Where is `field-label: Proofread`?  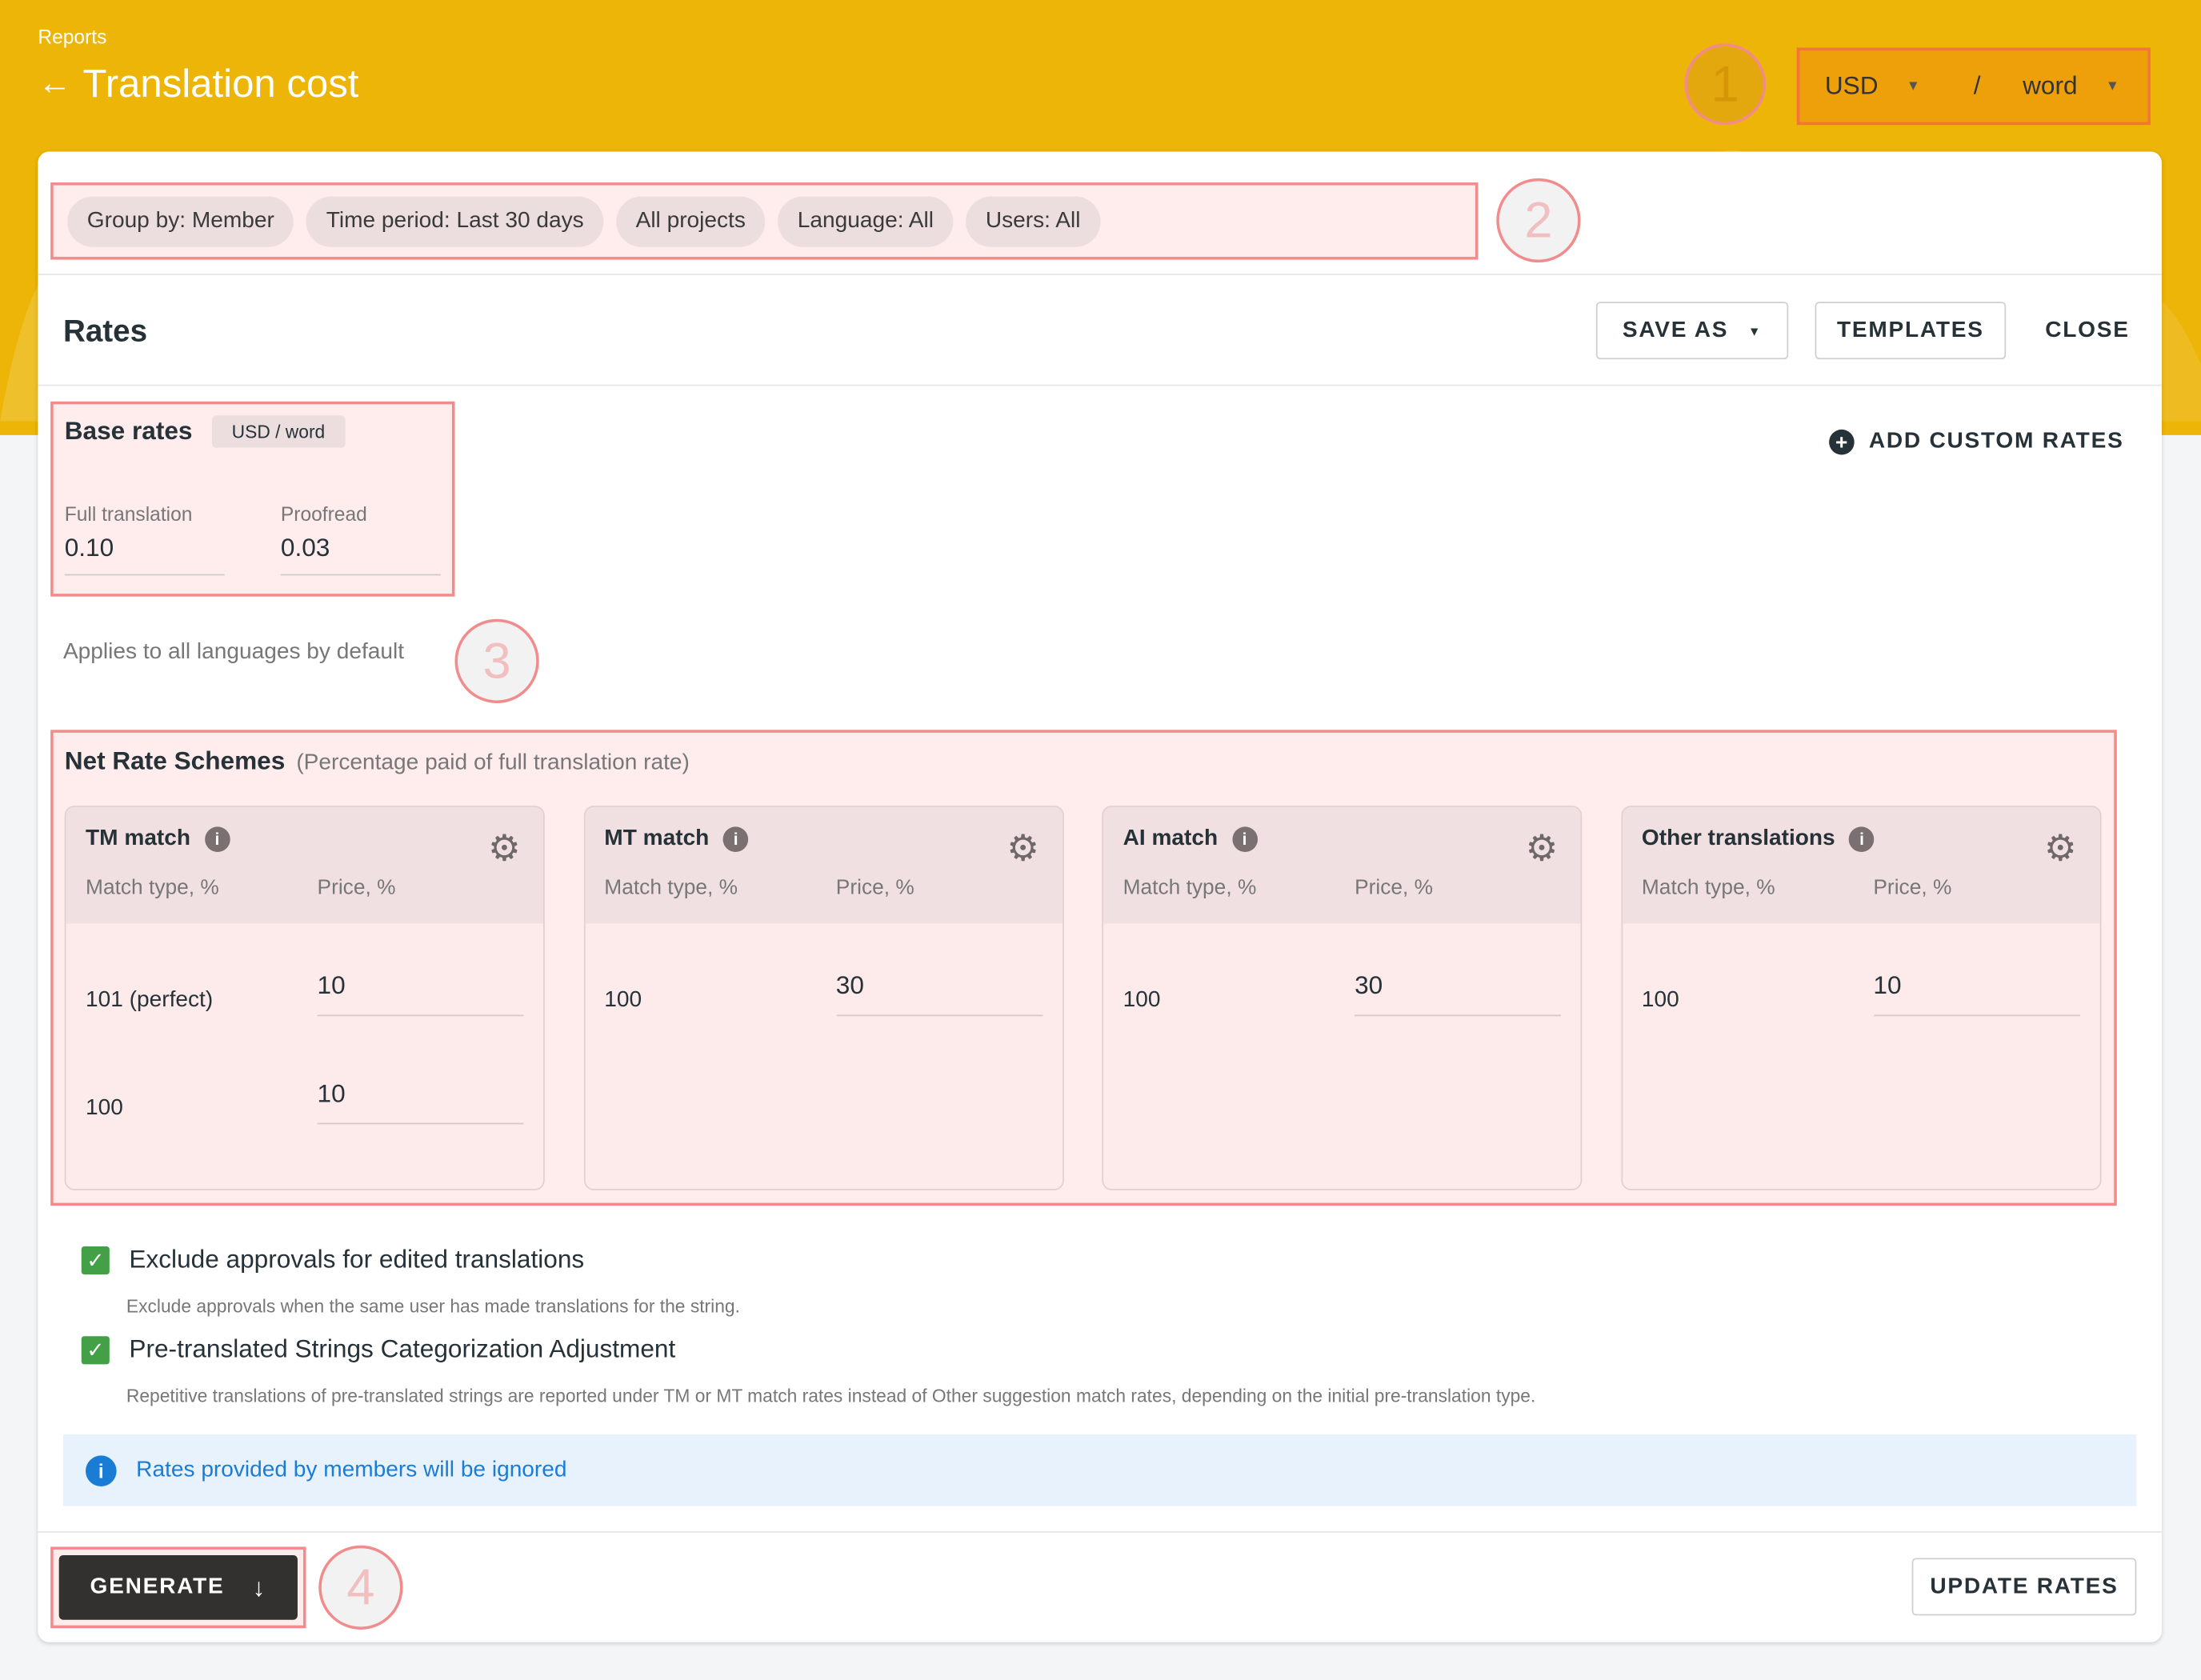 field-label: Proofread is located at coordinates (323, 514).